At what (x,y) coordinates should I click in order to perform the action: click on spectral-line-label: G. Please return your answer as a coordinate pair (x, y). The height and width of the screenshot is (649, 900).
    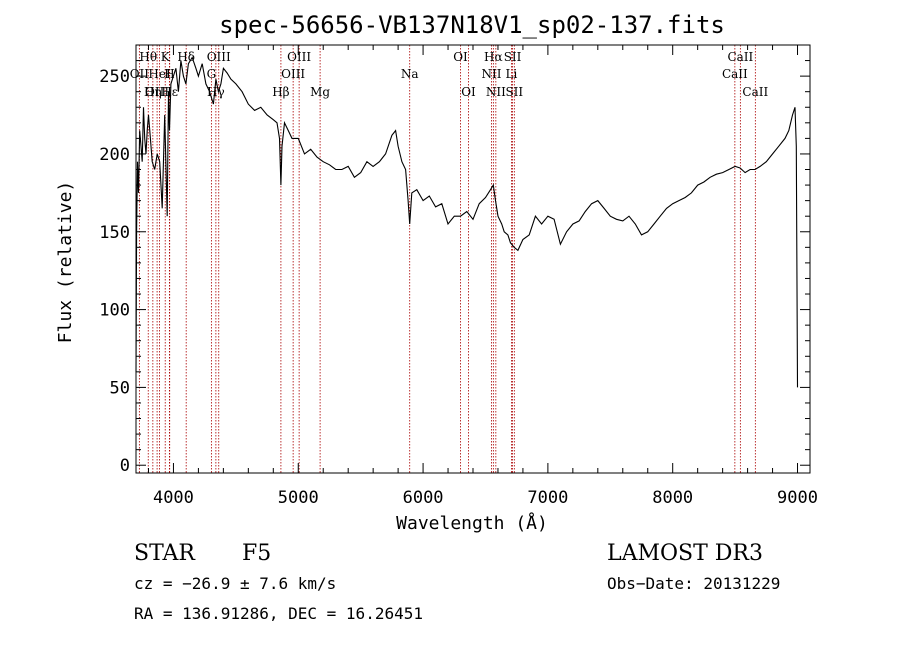
    Looking at the image, I should click on (212, 74).